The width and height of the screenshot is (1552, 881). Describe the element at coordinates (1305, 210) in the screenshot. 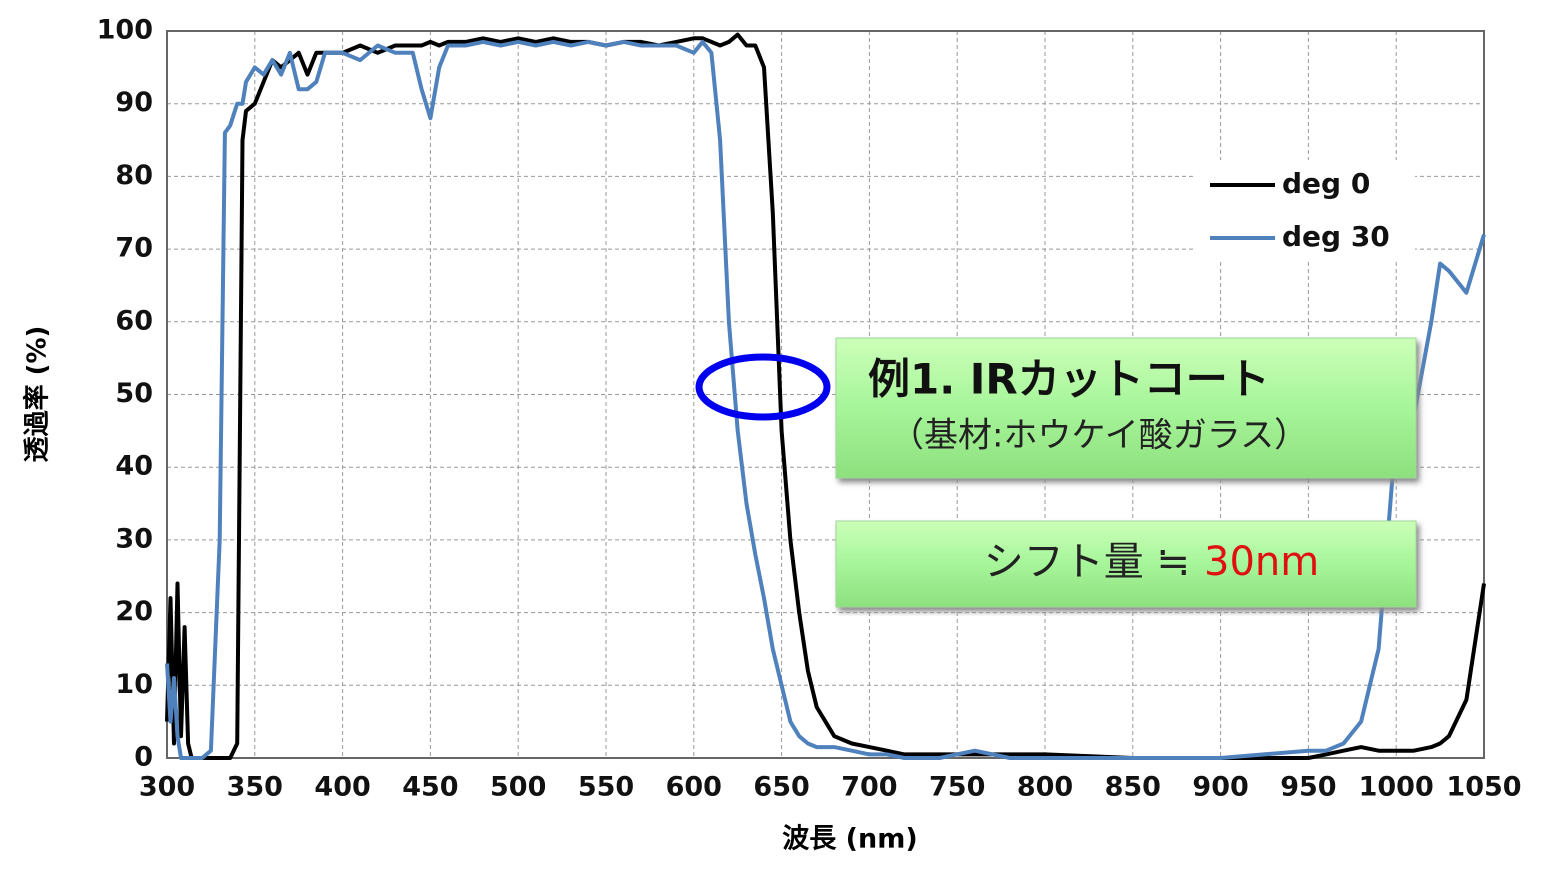

I see `legend-box` at that location.